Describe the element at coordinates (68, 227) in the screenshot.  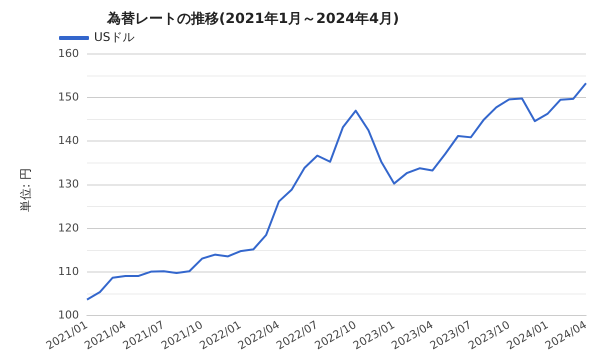
I see `y-tick-label: 120` at that location.